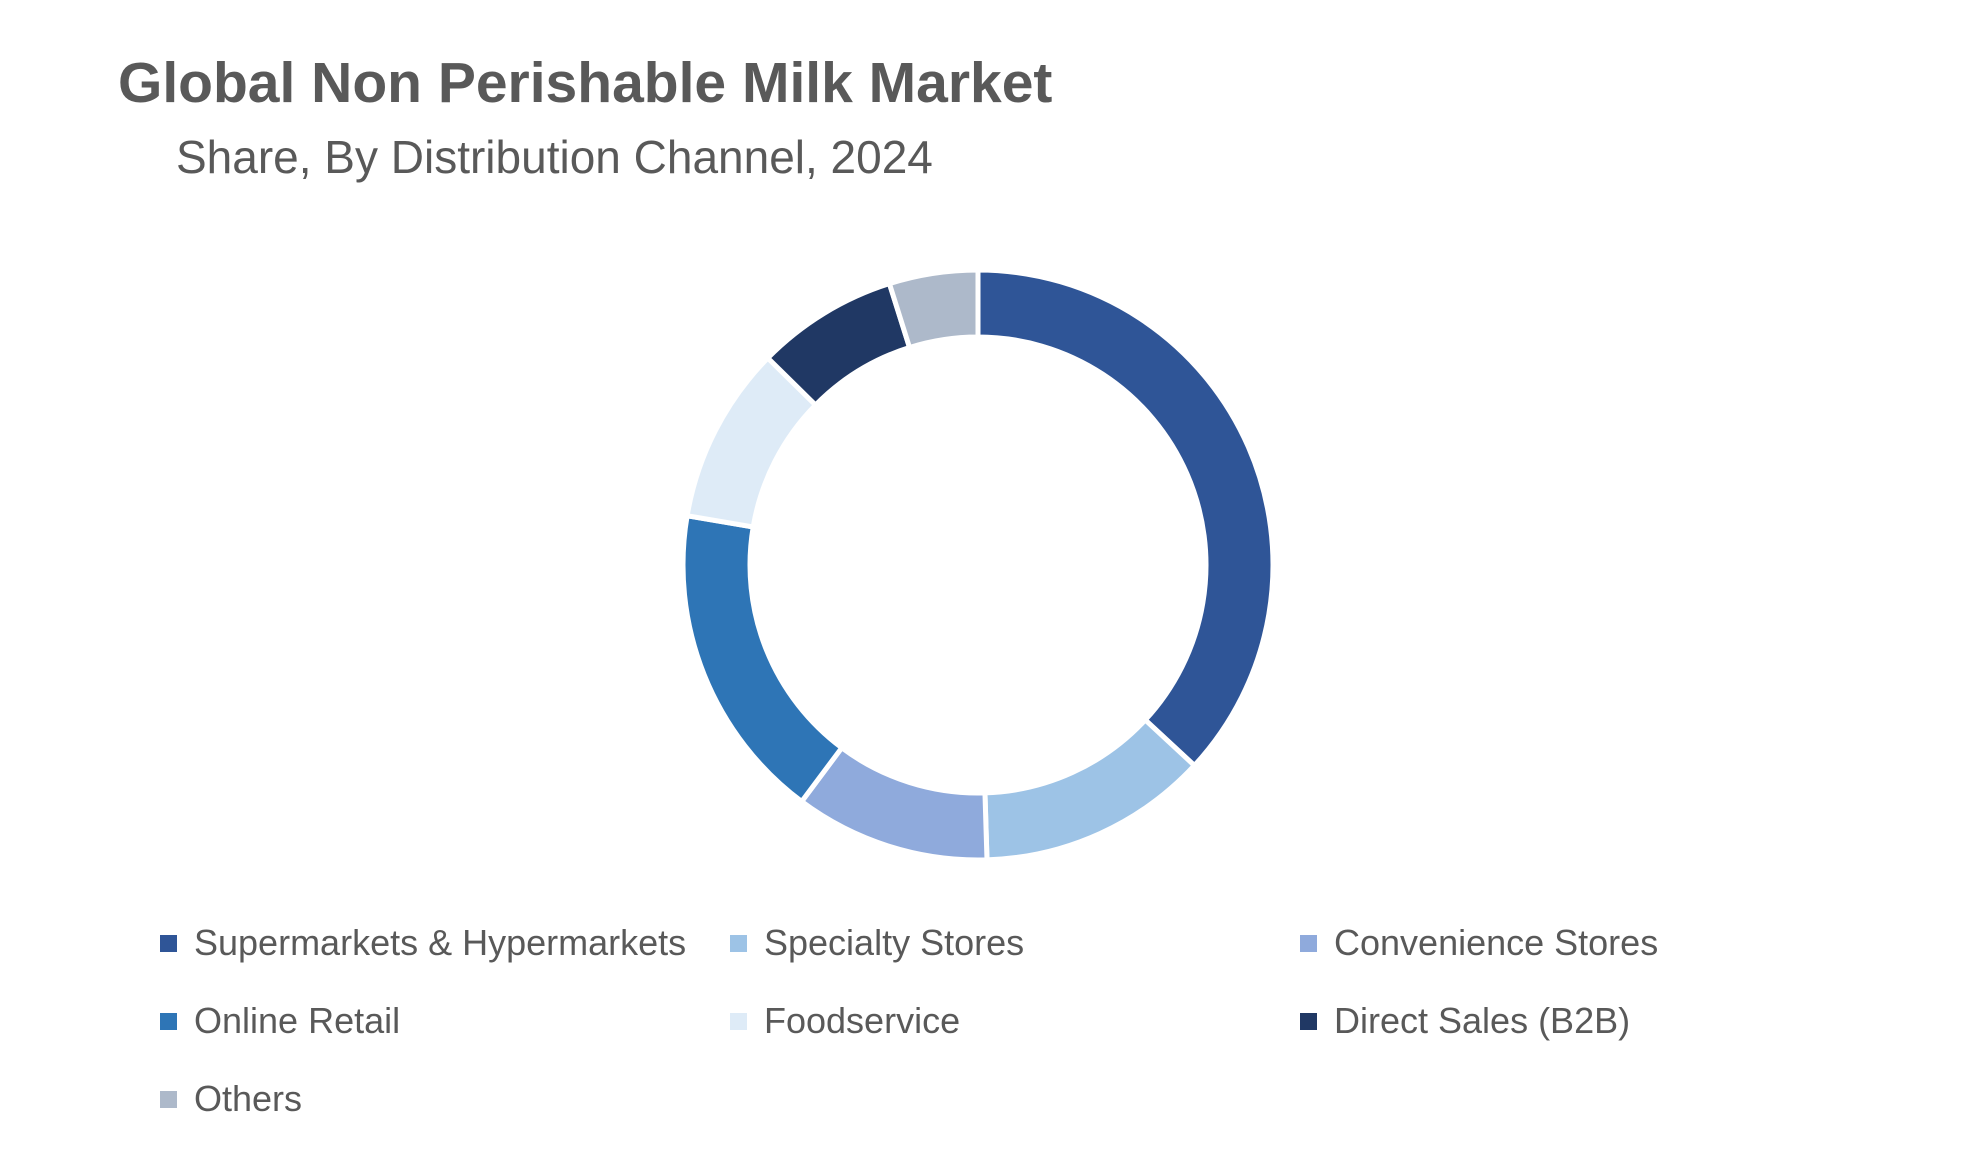  I want to click on legend-item: Specialty Stores, so click(877, 943).